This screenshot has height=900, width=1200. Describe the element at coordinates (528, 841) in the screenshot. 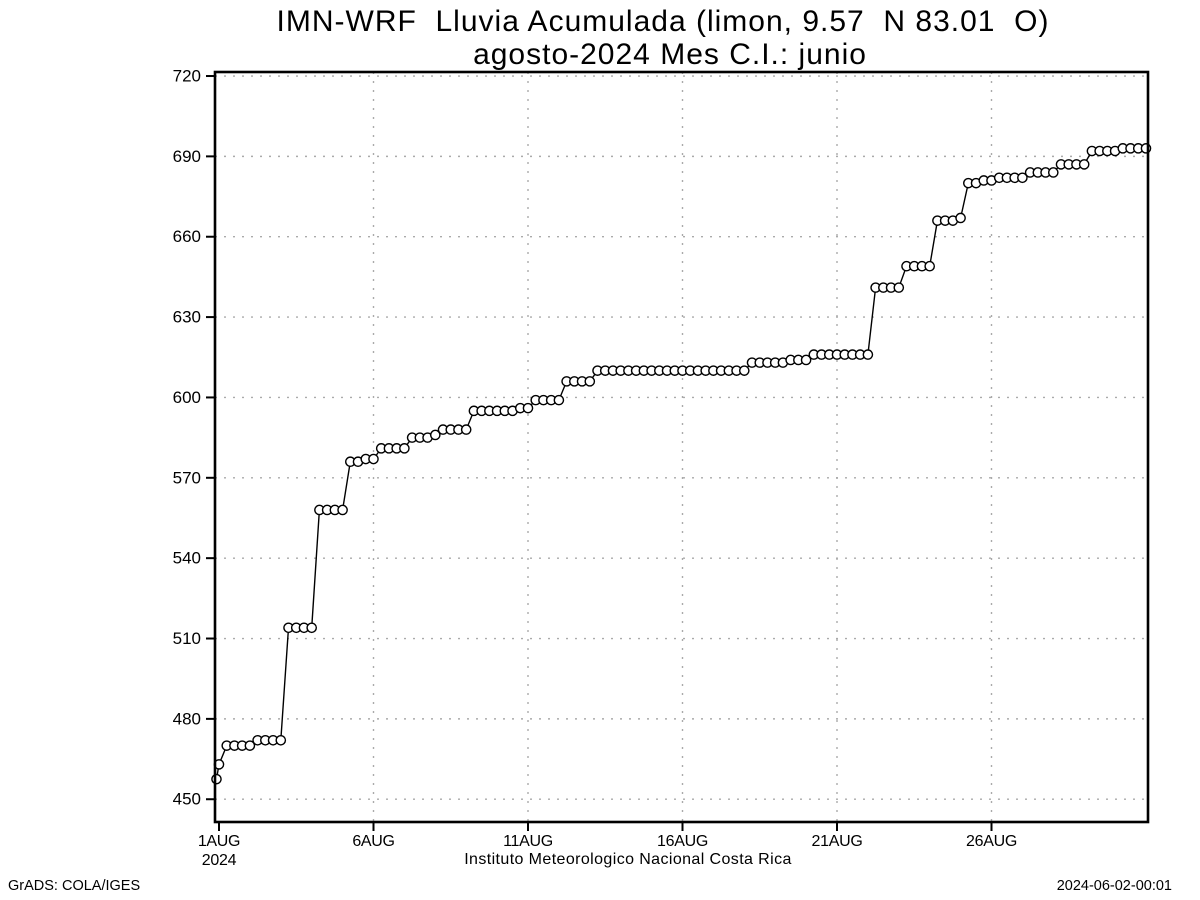

I see `x-tick-label: 11AUG` at that location.